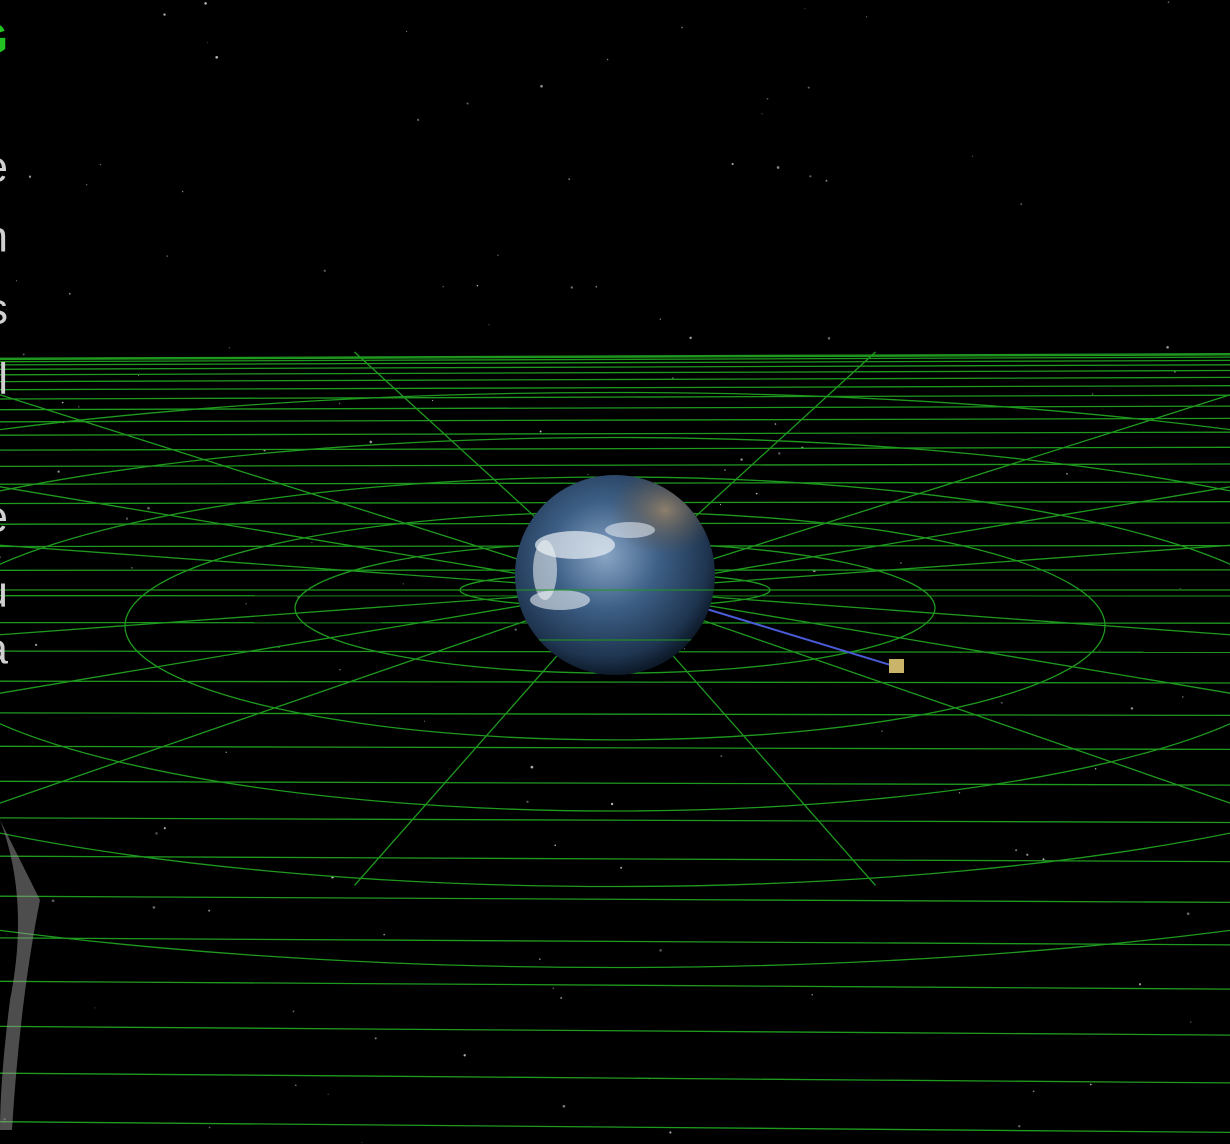 The height and width of the screenshot is (1144, 1230). I want to click on panel-text-fragment: u, so click(4, 592).